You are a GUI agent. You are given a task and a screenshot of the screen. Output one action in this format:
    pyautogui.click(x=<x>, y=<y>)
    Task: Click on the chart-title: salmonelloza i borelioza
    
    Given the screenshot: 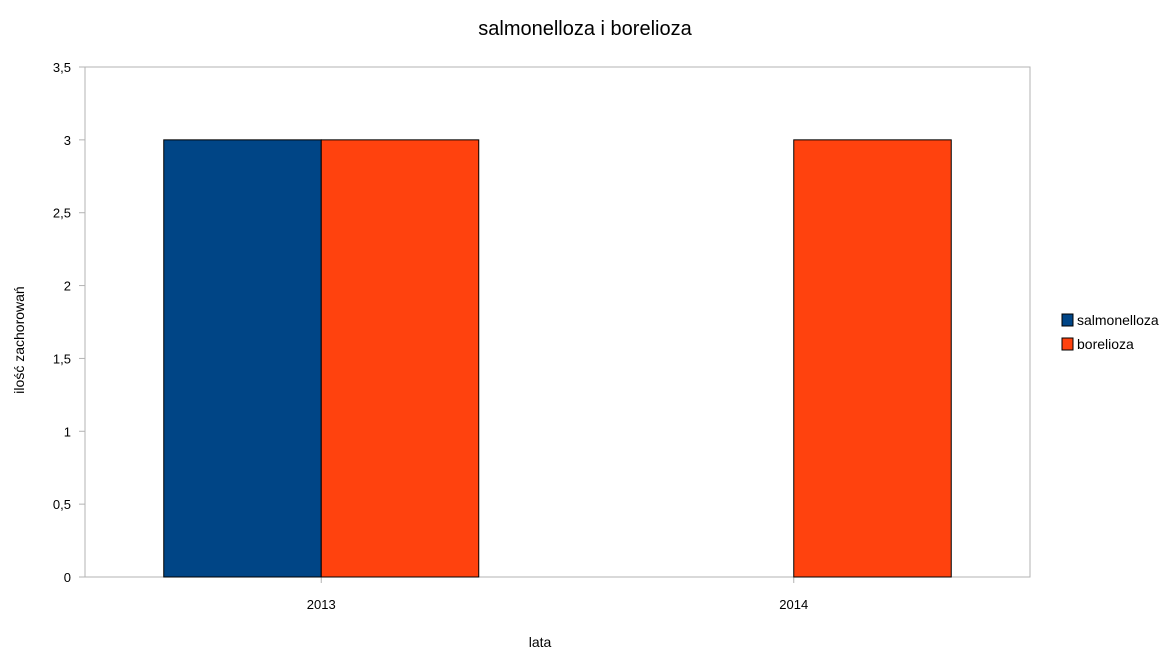 What is the action you would take?
    pyautogui.click(x=585, y=29)
    